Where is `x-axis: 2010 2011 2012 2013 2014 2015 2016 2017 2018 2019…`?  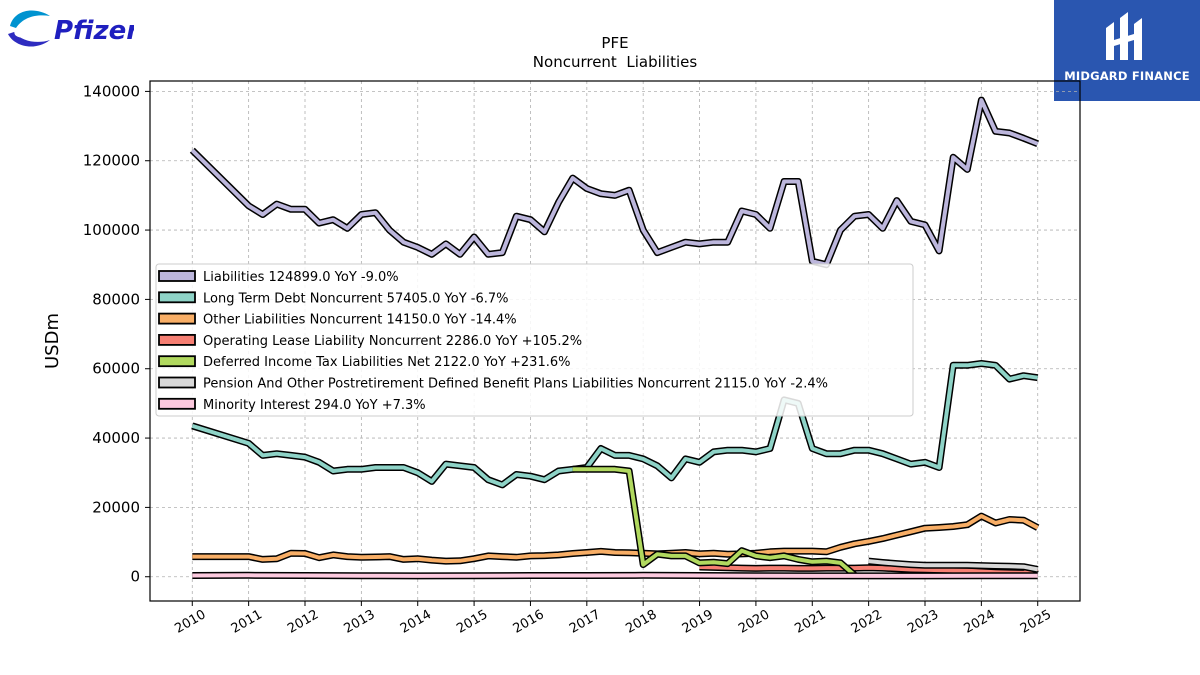 x-axis: 2010 2011 2012 2013 2014 2015 2016 2017 2018 2019… is located at coordinates (613, 619).